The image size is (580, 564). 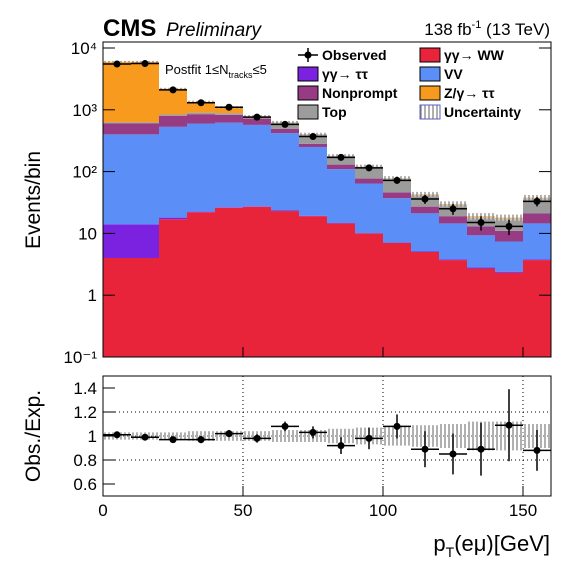 I want to click on y-tick-label: 10⁻¹, so click(x=80, y=357).